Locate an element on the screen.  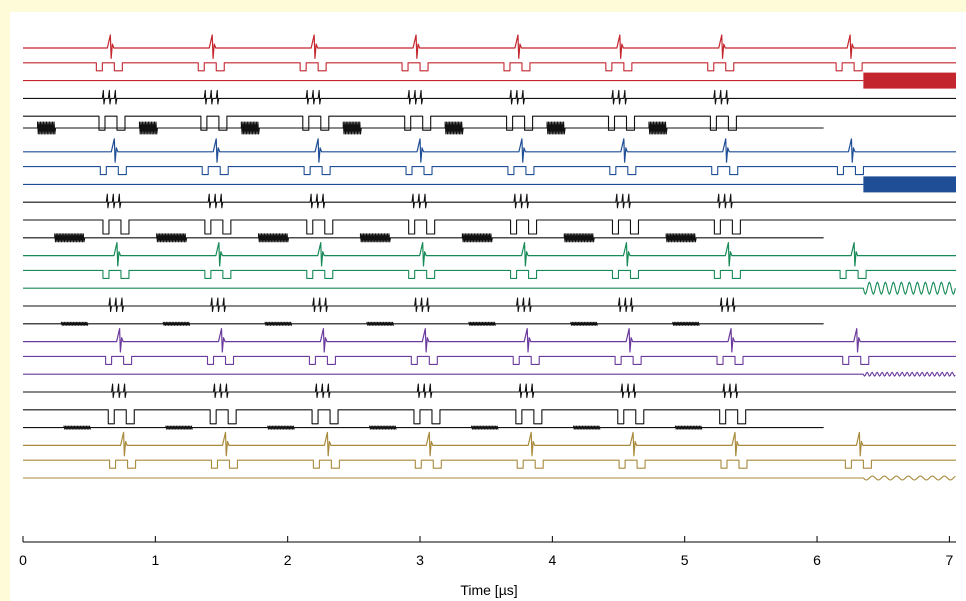
group-4-black-gate-trace is located at coordinates (489, 417).